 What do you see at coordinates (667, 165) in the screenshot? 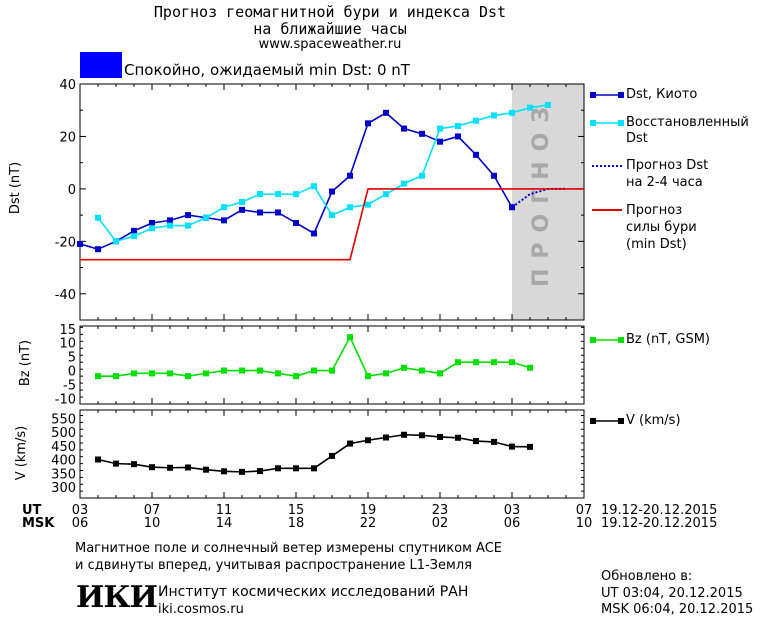
I see `legend-forecast-line1: Прогноз Dst` at bounding box center [667, 165].